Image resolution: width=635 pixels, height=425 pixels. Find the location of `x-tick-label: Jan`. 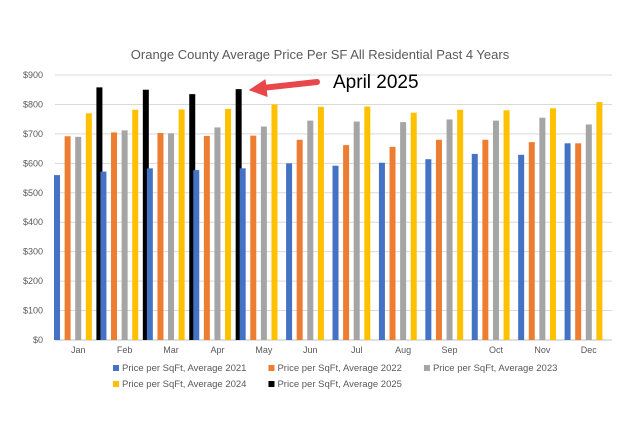

x-tick-label: Jan is located at coordinates (78, 350).